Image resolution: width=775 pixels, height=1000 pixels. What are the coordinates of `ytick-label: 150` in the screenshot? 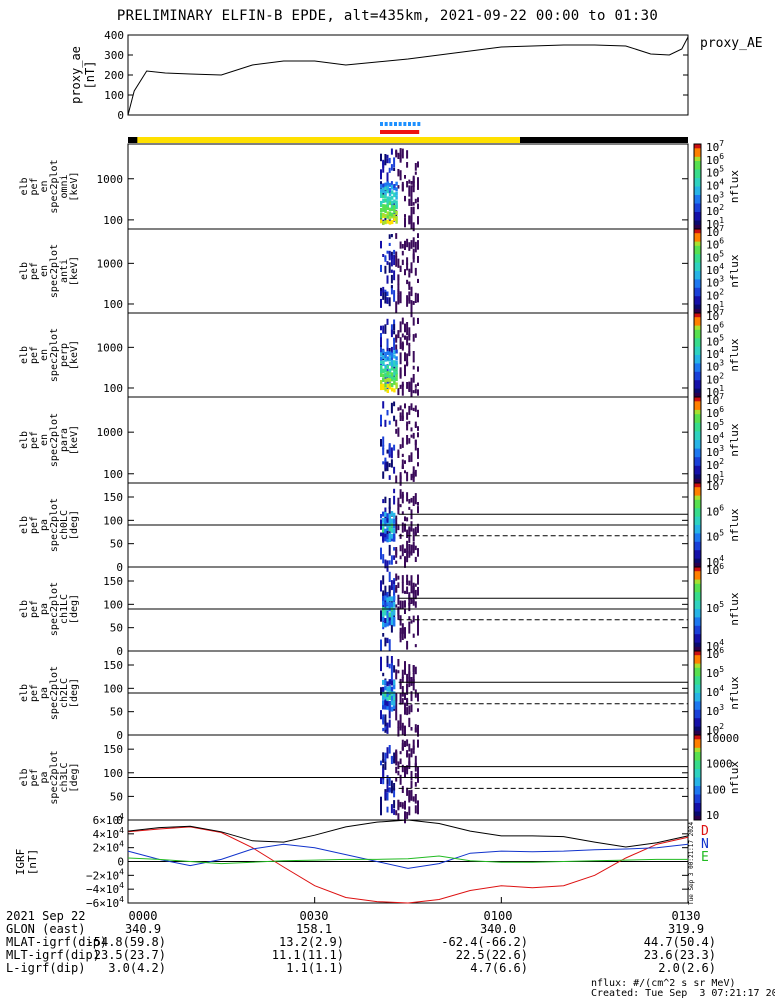 It's located at (113, 749).